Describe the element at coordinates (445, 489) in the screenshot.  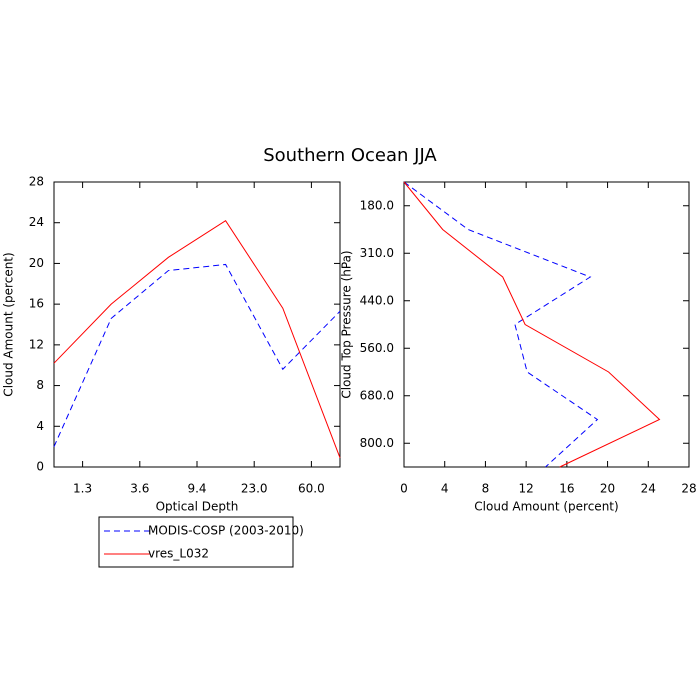
I see `x-tick-label: 4` at that location.